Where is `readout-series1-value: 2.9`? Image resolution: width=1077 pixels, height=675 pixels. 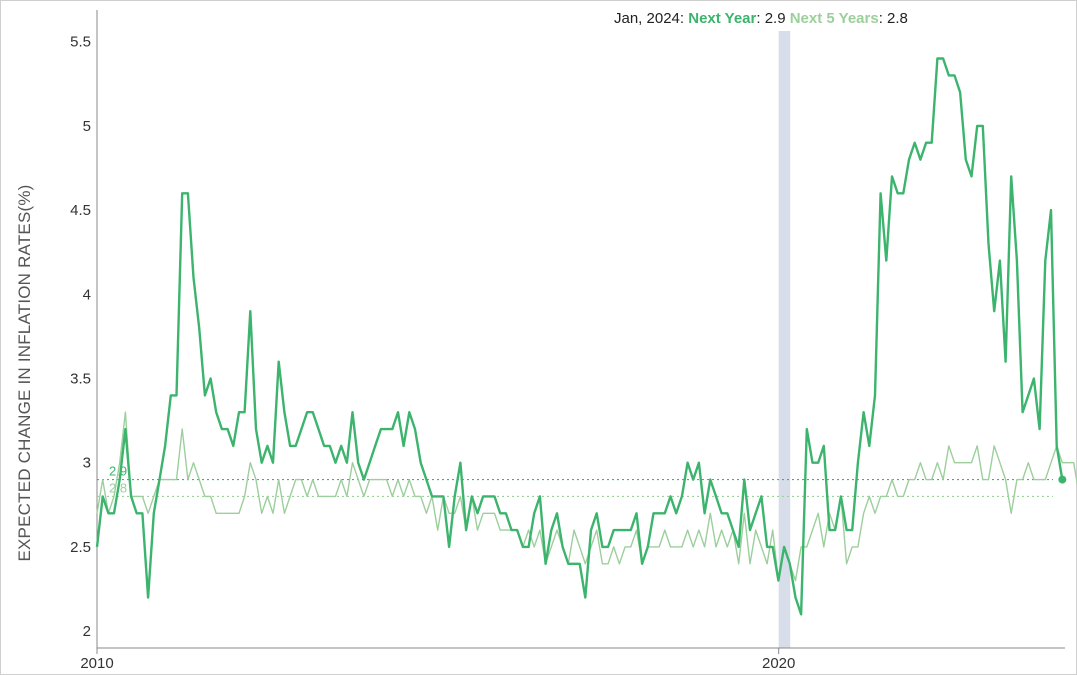
readout-series1-value: 2.9 is located at coordinates (775, 18).